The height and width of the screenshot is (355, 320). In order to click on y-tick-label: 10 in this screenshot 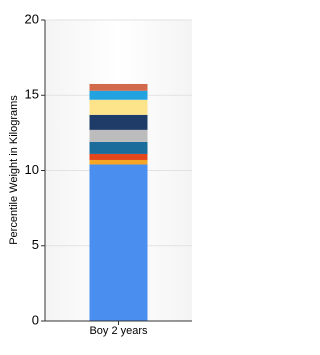, I will do `click(32, 169)`.